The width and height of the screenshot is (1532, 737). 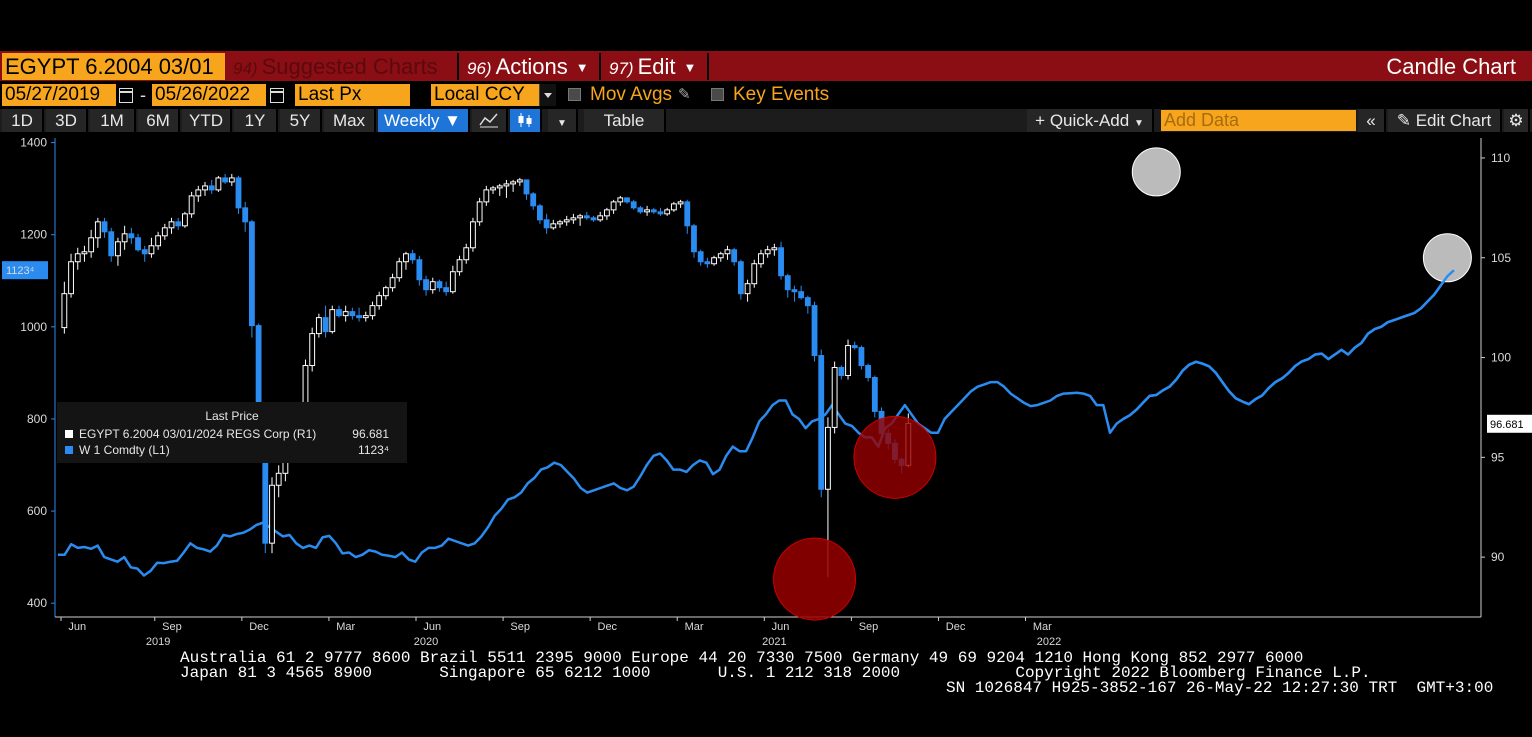 What do you see at coordinates (69, 434) in the screenshot?
I see `legend-swatch` at bounding box center [69, 434].